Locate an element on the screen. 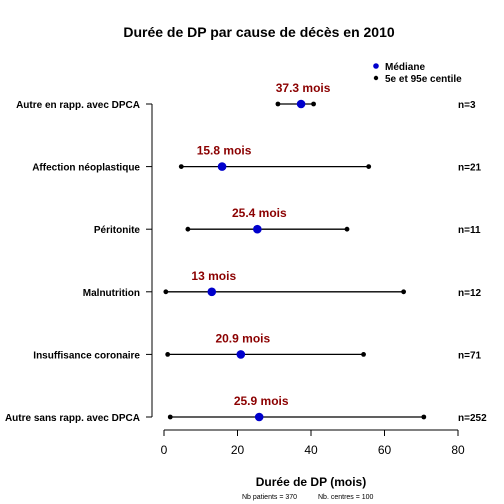 The height and width of the screenshot is (504, 504). footer-patients: Nb patients = 370 is located at coordinates (269, 497).